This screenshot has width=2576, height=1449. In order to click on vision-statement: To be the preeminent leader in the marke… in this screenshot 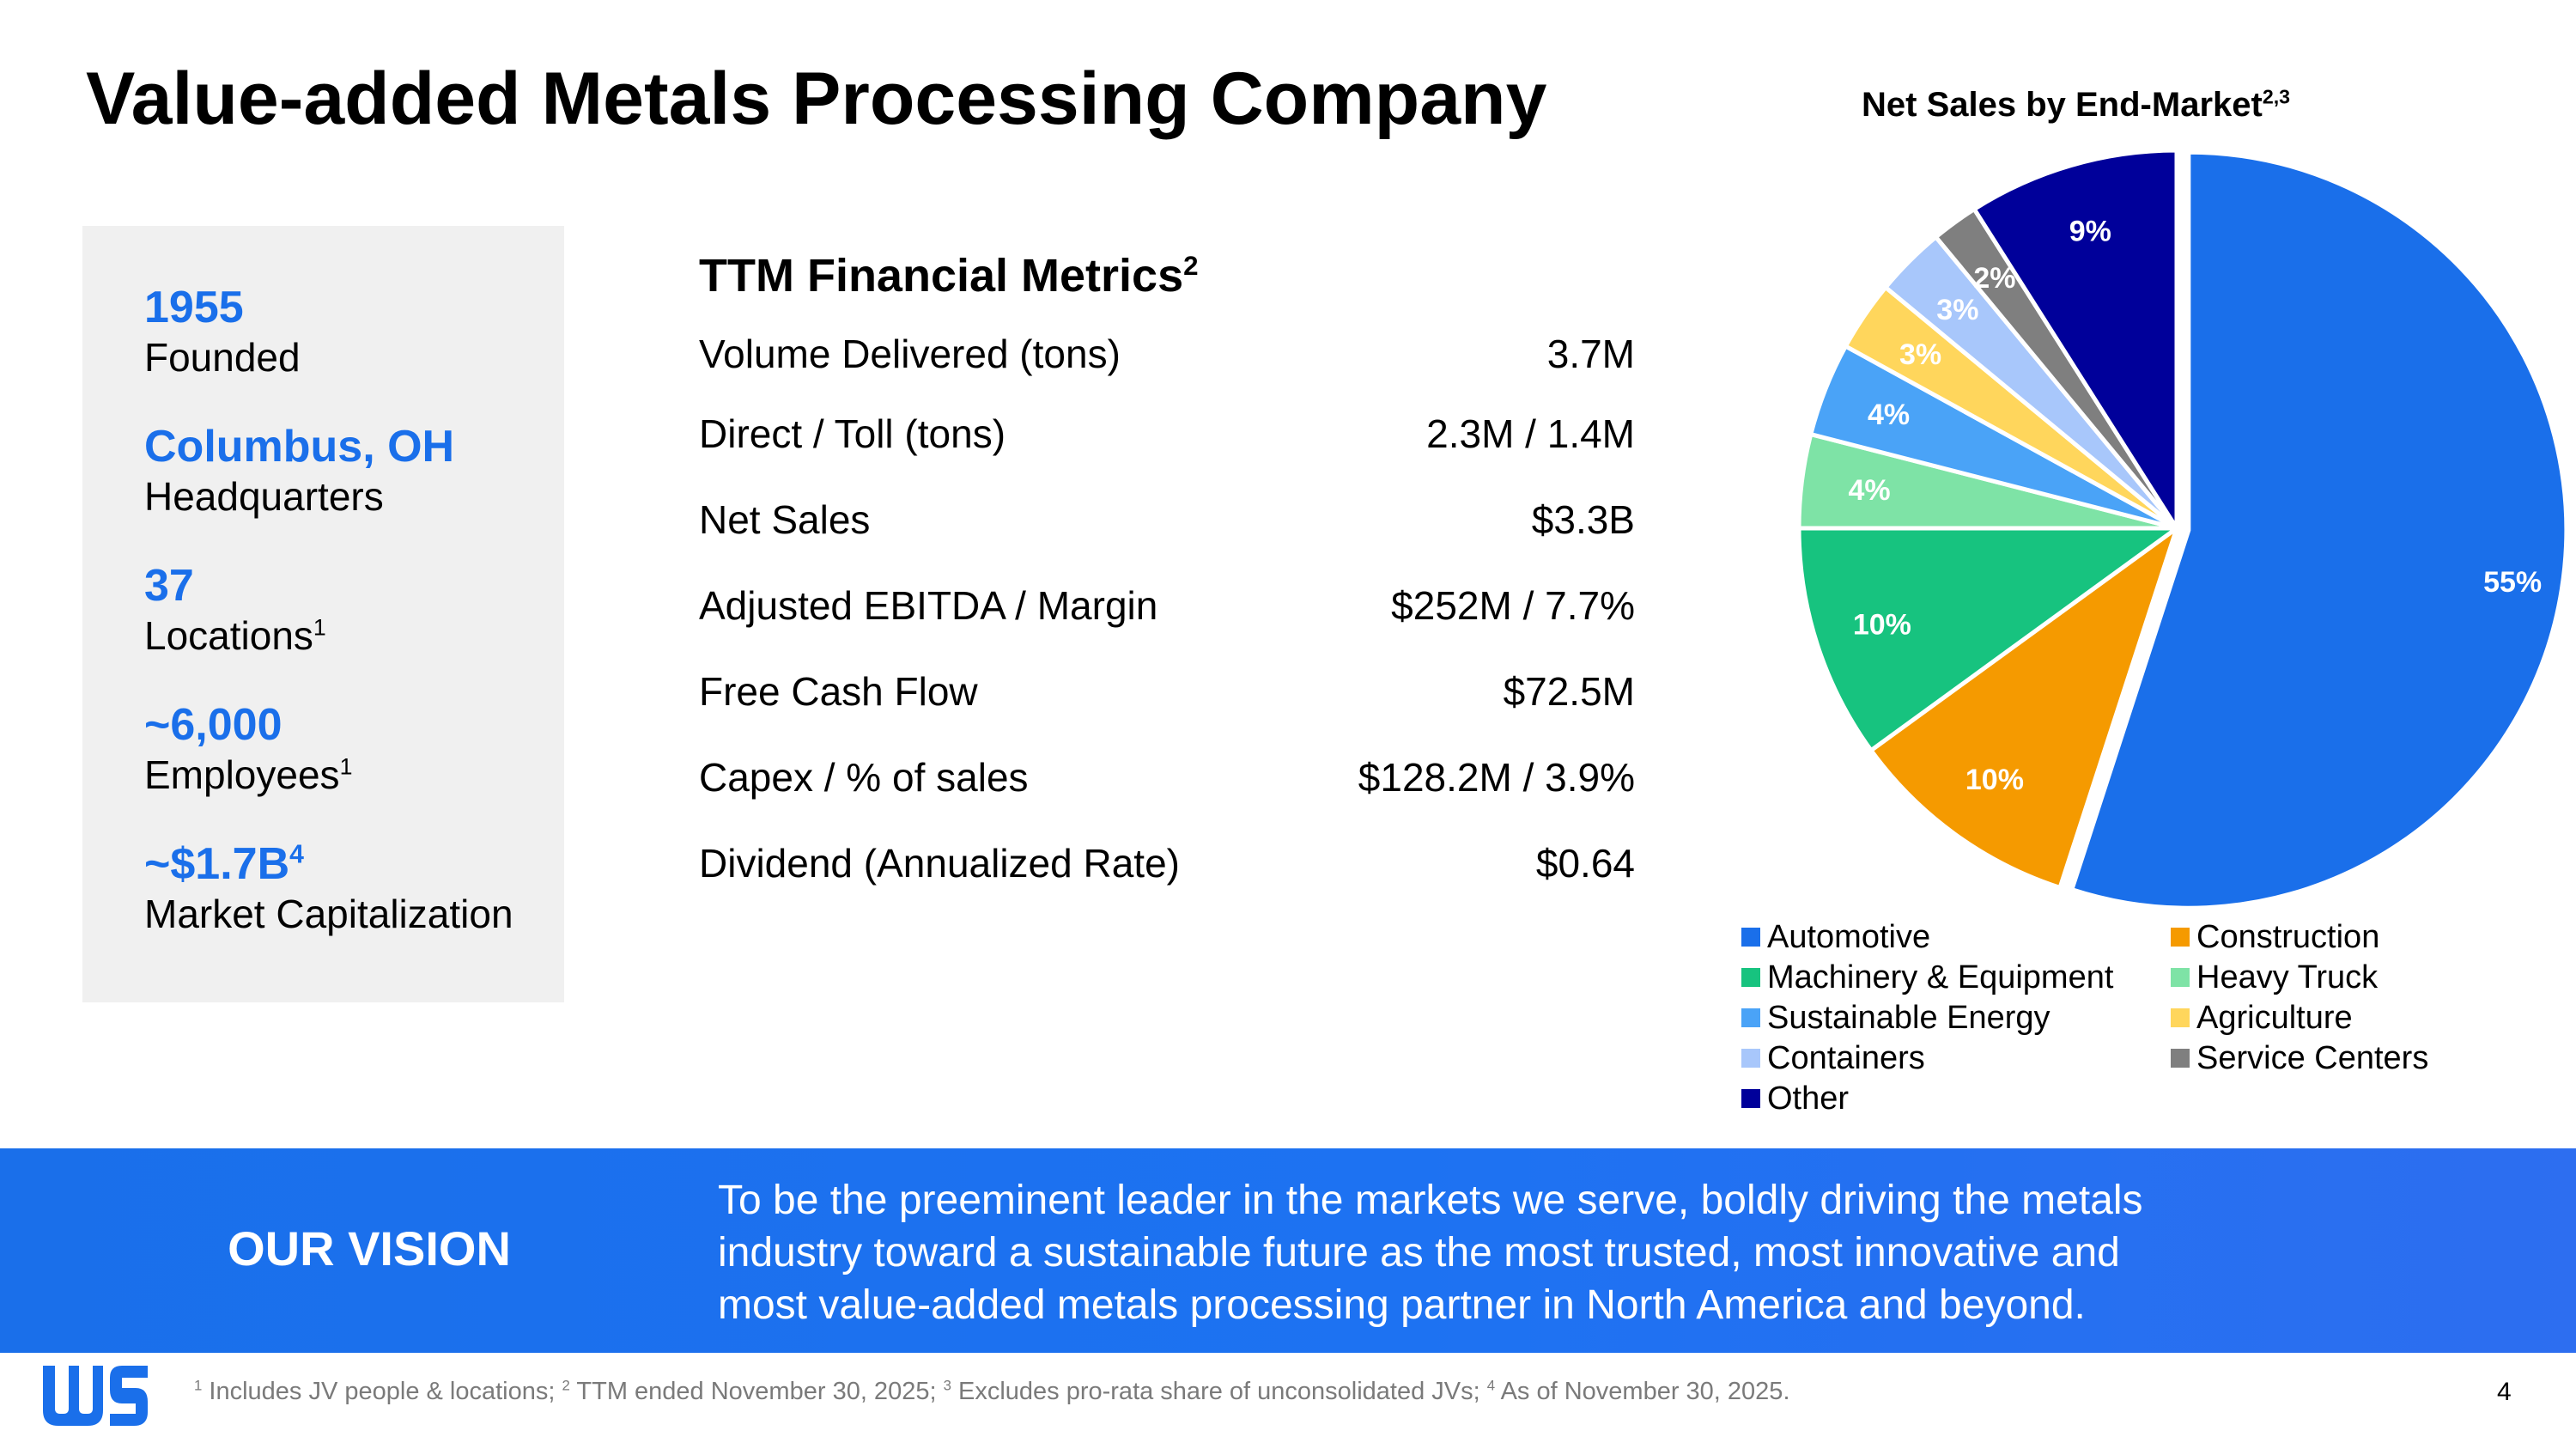, I will do `click(1491, 1252)`.